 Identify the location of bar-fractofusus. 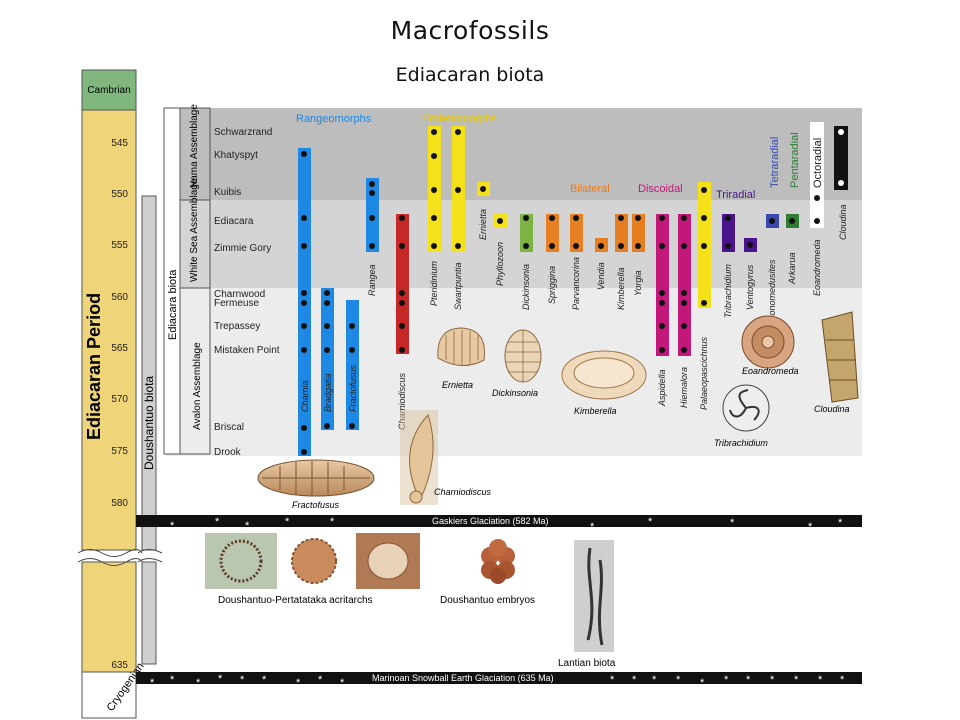
(352, 365).